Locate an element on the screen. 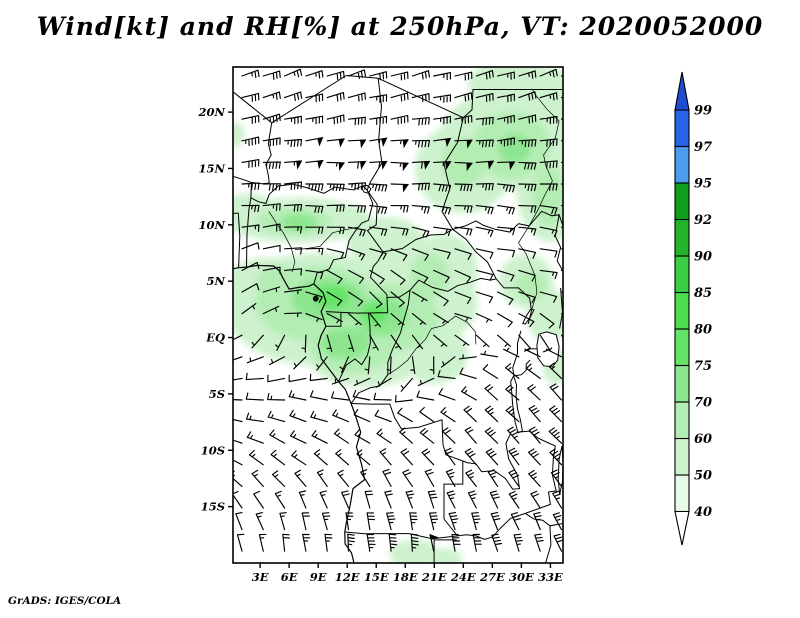 The image size is (800, 618). y-axis-label: EQ is located at coordinates (215, 338).